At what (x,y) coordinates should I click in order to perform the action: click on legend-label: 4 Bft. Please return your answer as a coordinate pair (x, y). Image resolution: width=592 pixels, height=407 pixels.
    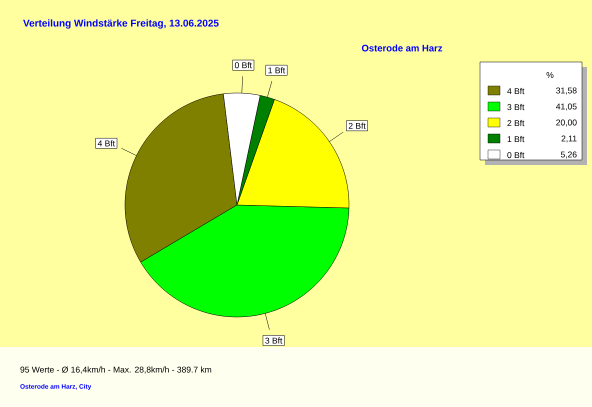
    Looking at the image, I should click on (515, 91).